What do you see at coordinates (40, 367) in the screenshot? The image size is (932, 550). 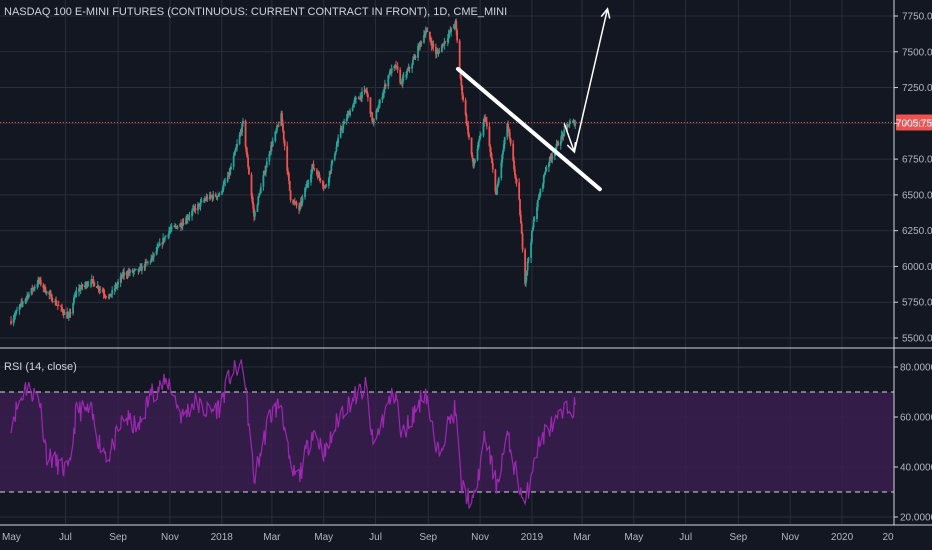 I see `rsi-title: RSI (14, close)` at bounding box center [40, 367].